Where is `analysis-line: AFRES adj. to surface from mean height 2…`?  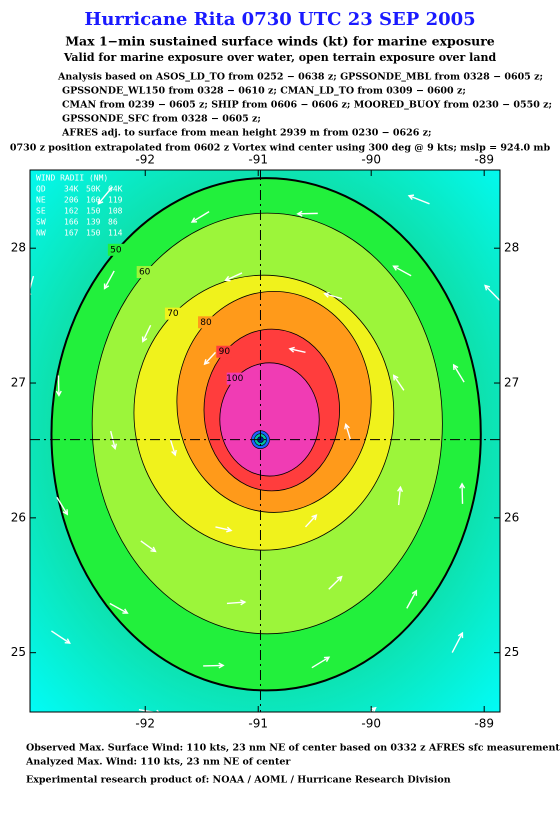 analysis-line: AFRES adj. to surface from mean height 2… is located at coordinates (246, 133).